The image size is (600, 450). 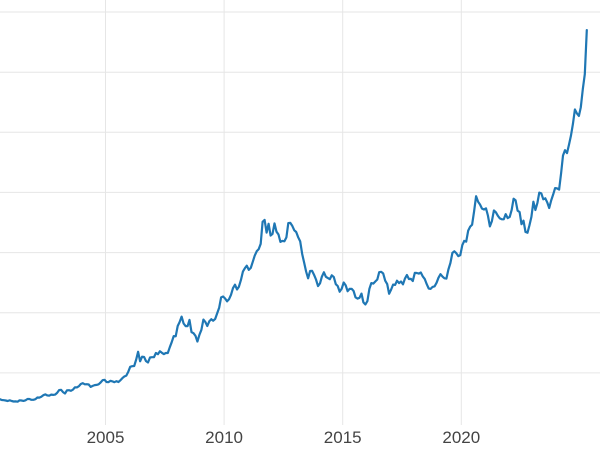 What do you see at coordinates (461, 437) in the screenshot?
I see `x-axis-tick-label: 2020` at bounding box center [461, 437].